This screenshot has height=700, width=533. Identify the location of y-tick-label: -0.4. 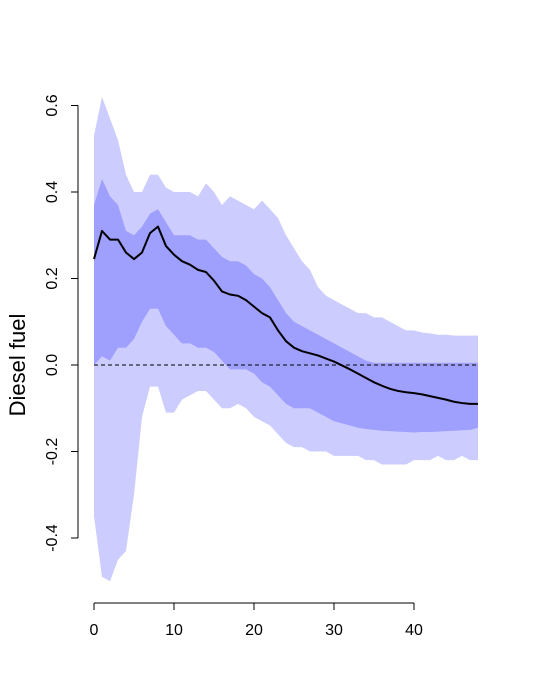
(52, 538).